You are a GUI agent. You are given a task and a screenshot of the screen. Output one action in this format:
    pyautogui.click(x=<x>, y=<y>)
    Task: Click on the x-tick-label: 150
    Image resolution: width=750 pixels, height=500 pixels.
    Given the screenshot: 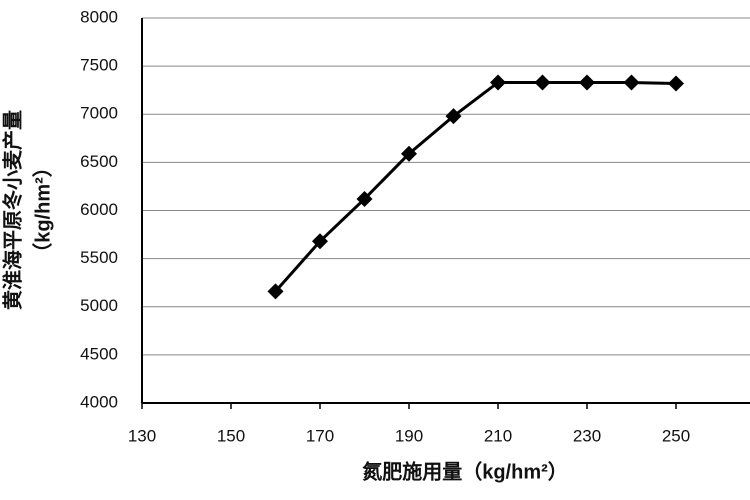 What is the action you would take?
    pyautogui.click(x=231, y=435)
    